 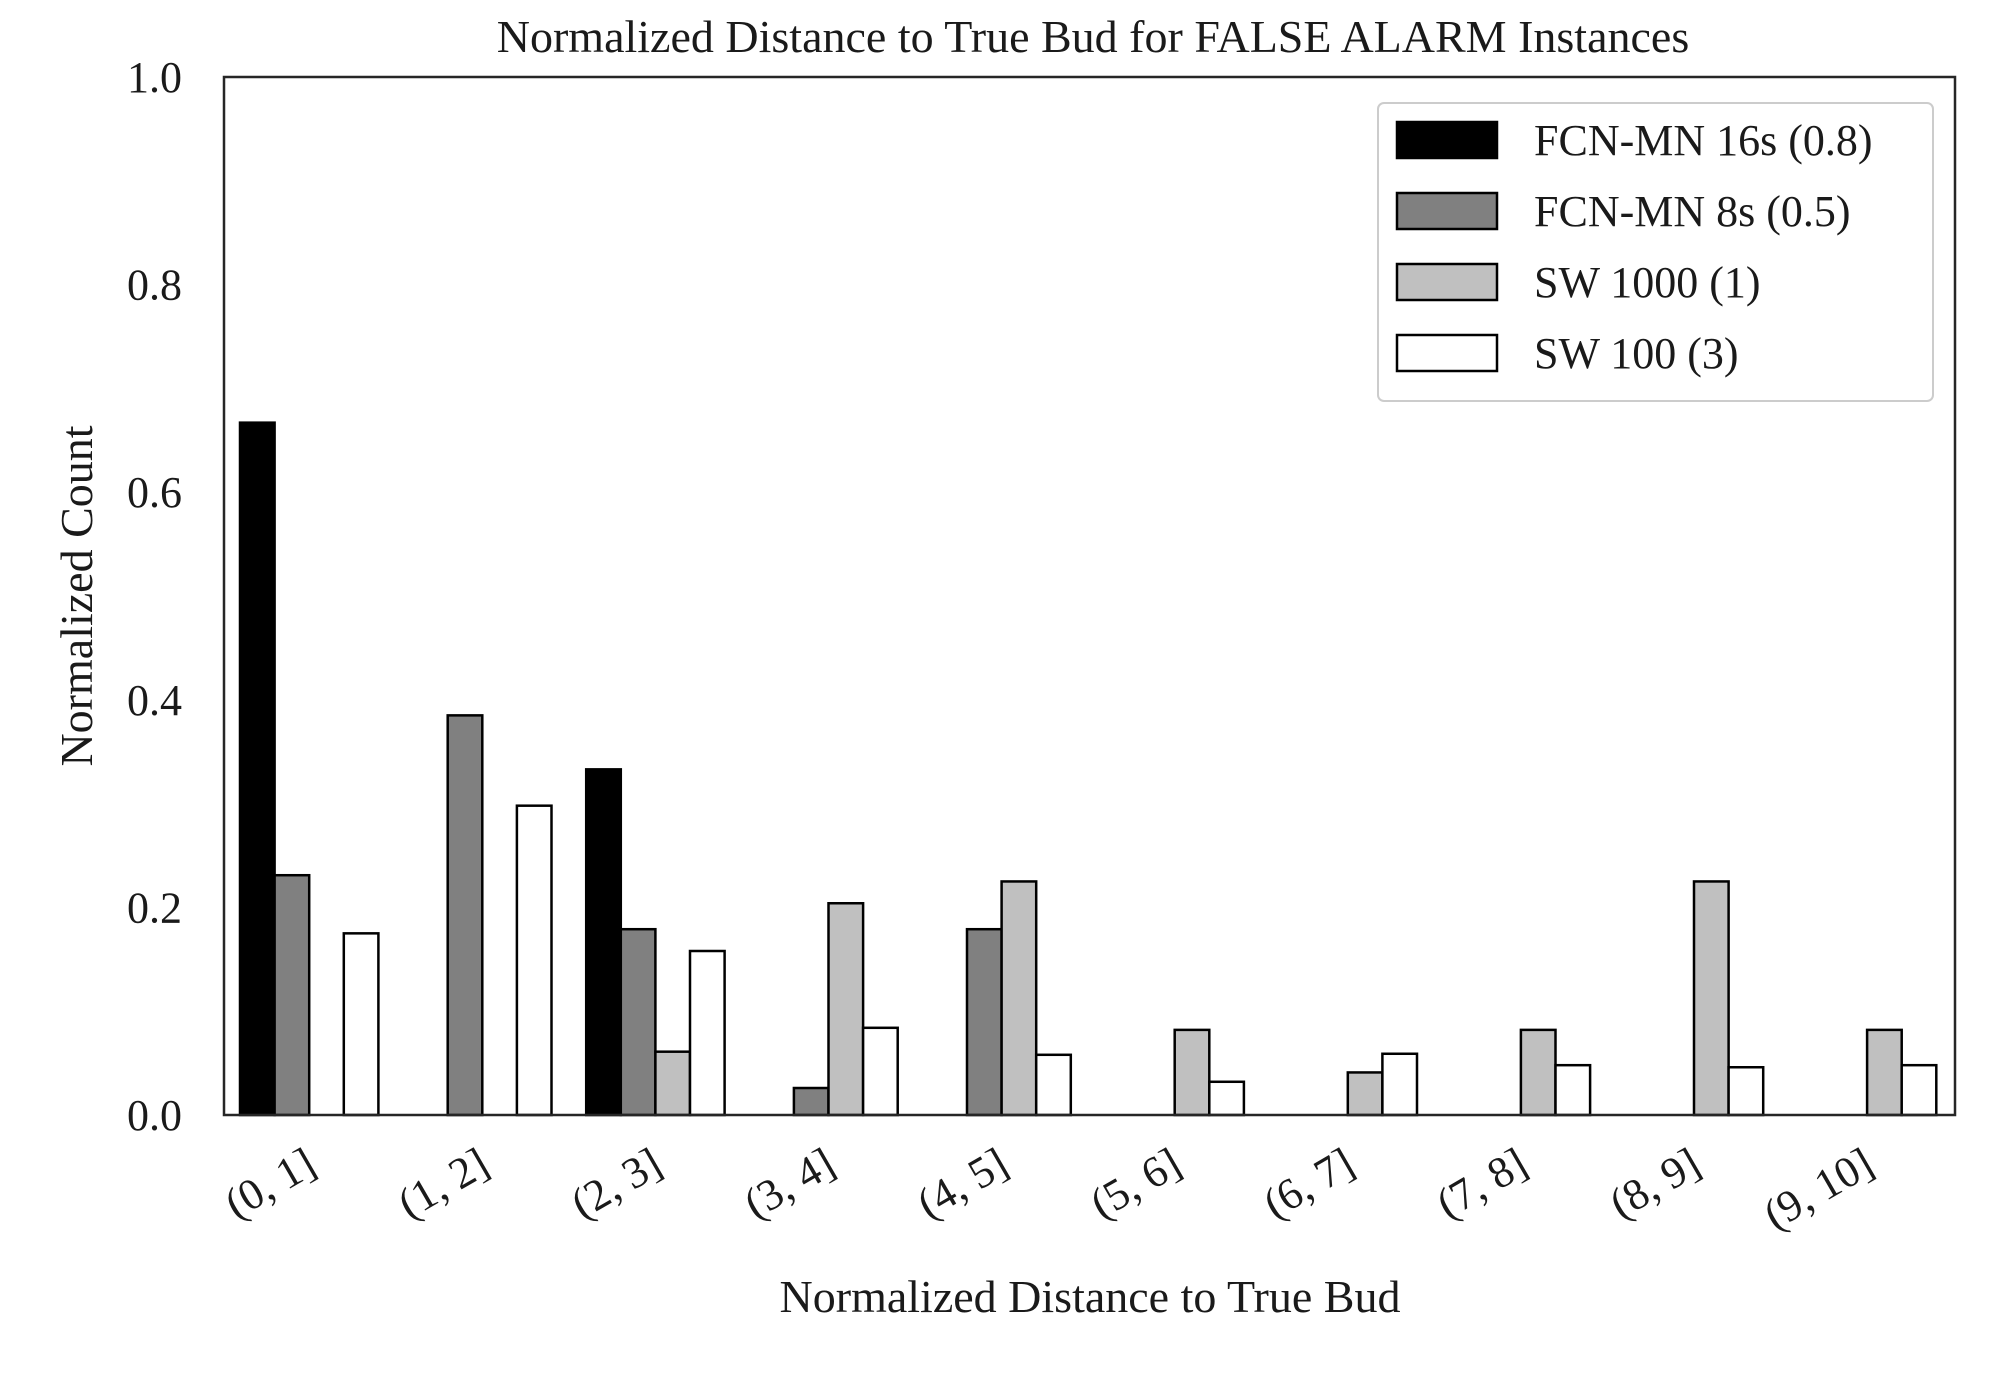 I want to click on legend-label: FCN-MN 8s (0.5), so click(x=1692, y=211).